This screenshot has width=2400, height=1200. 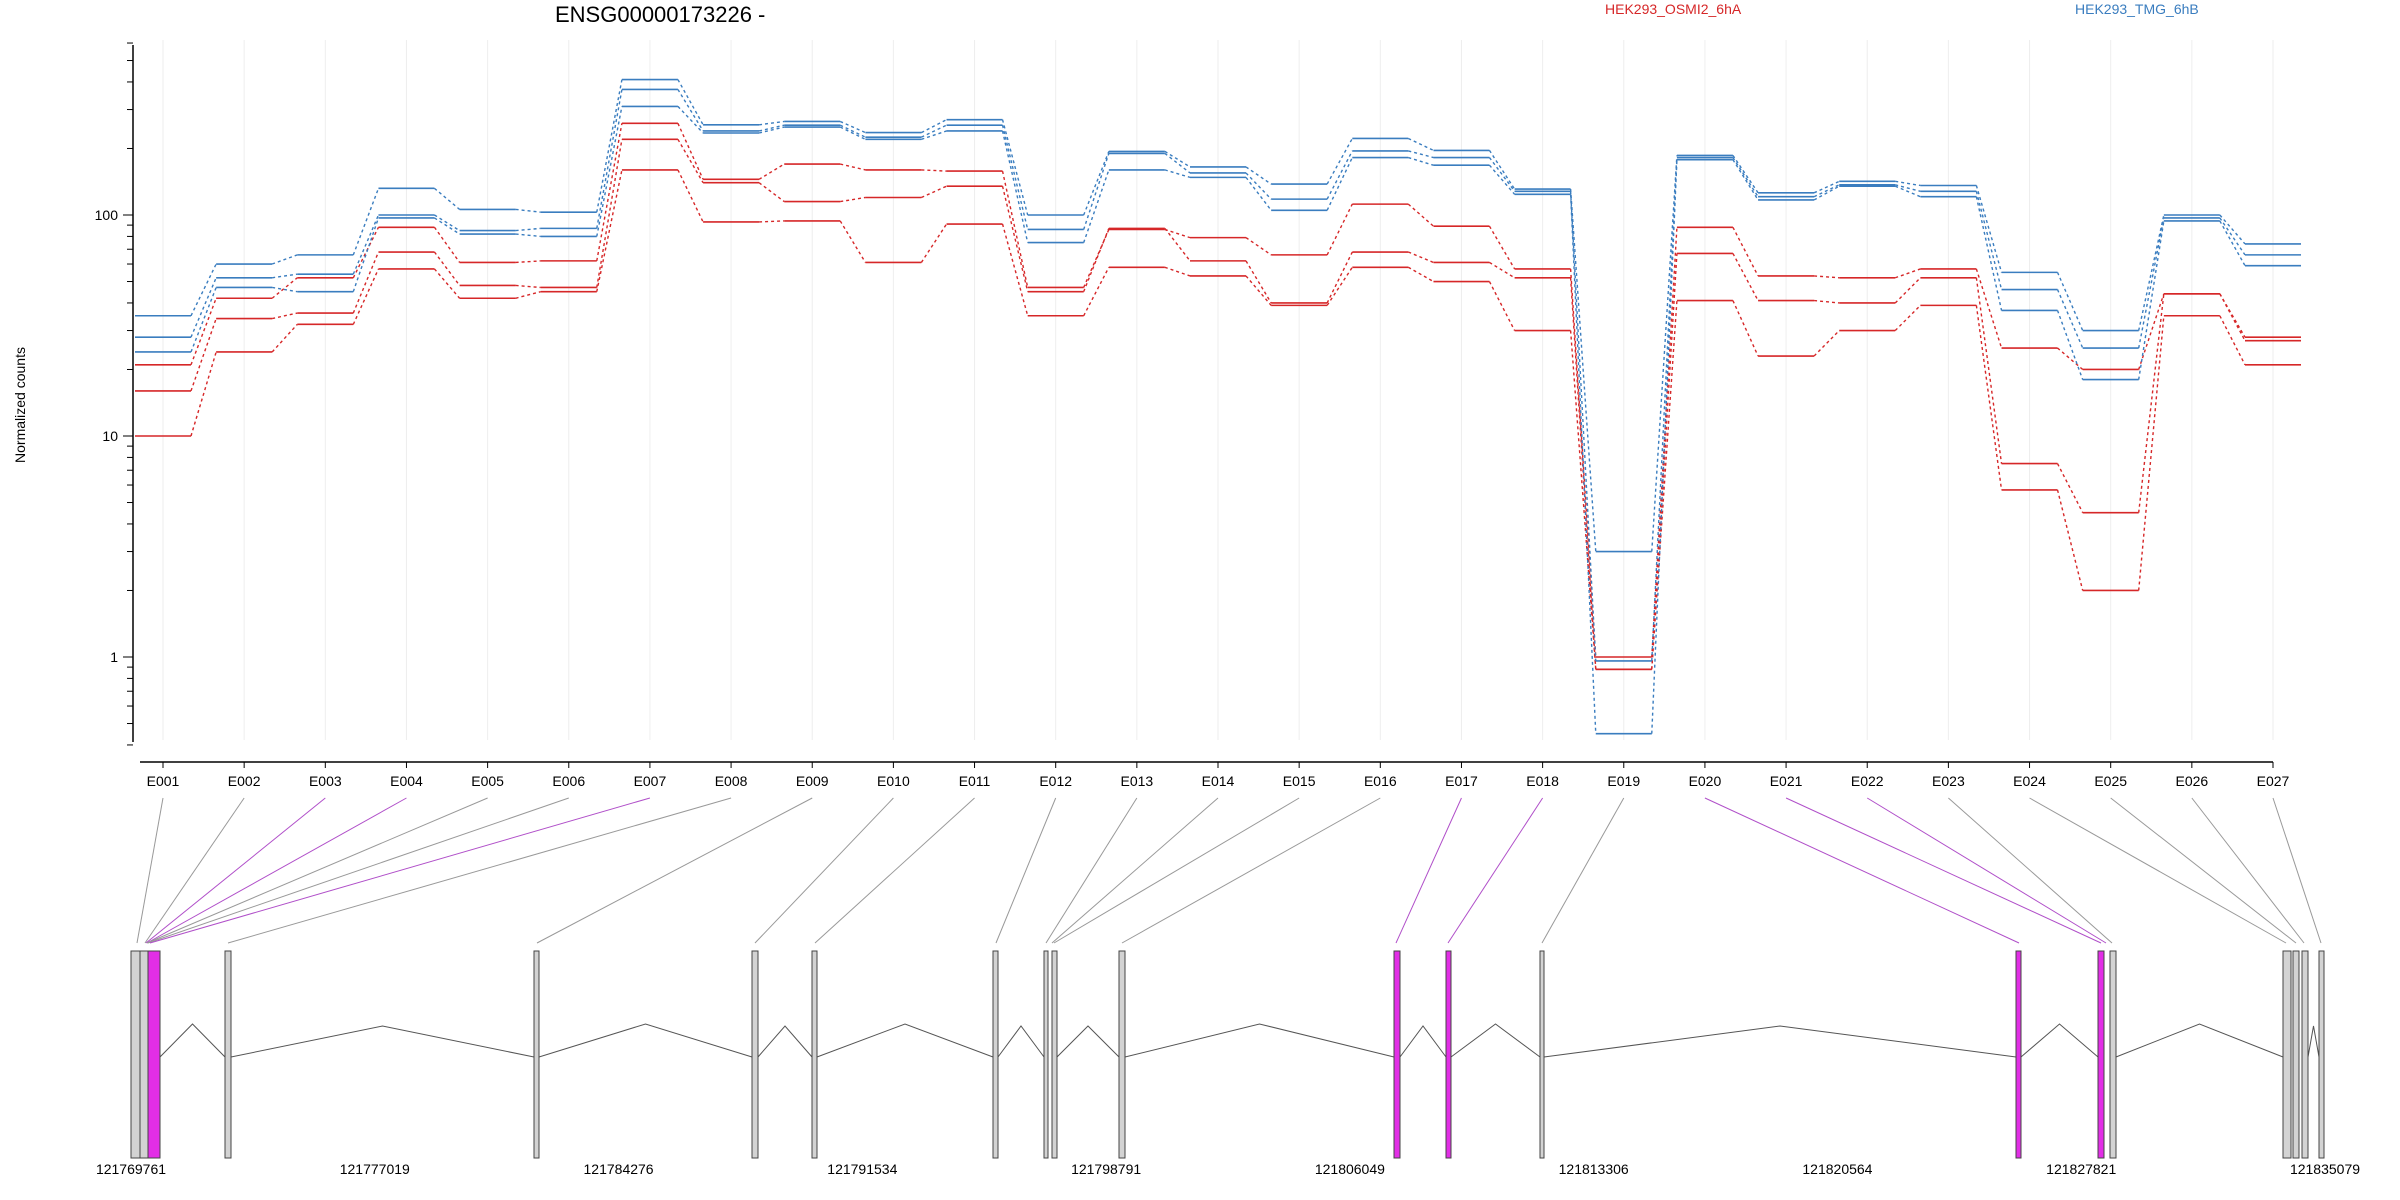 I want to click on exon-label: E018, so click(x=1542, y=781).